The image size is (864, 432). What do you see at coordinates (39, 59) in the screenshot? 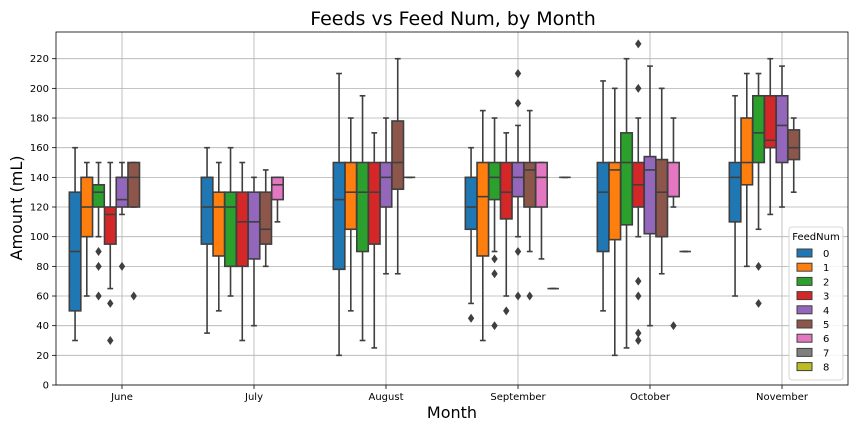
I see `y-tick-label: 220` at bounding box center [39, 59].